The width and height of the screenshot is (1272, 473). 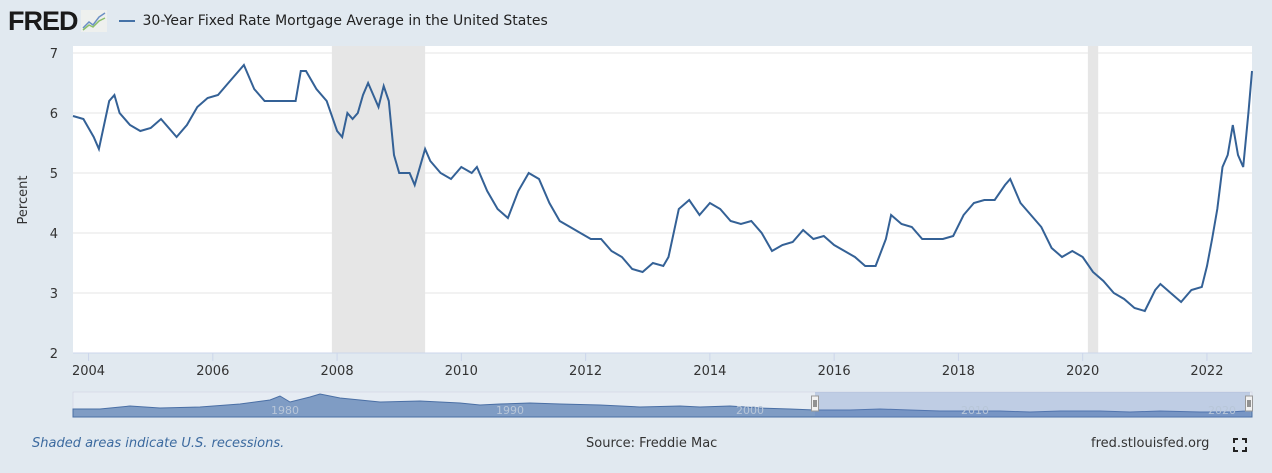 I want to click on x-tick-label: 2016, so click(x=834, y=371).